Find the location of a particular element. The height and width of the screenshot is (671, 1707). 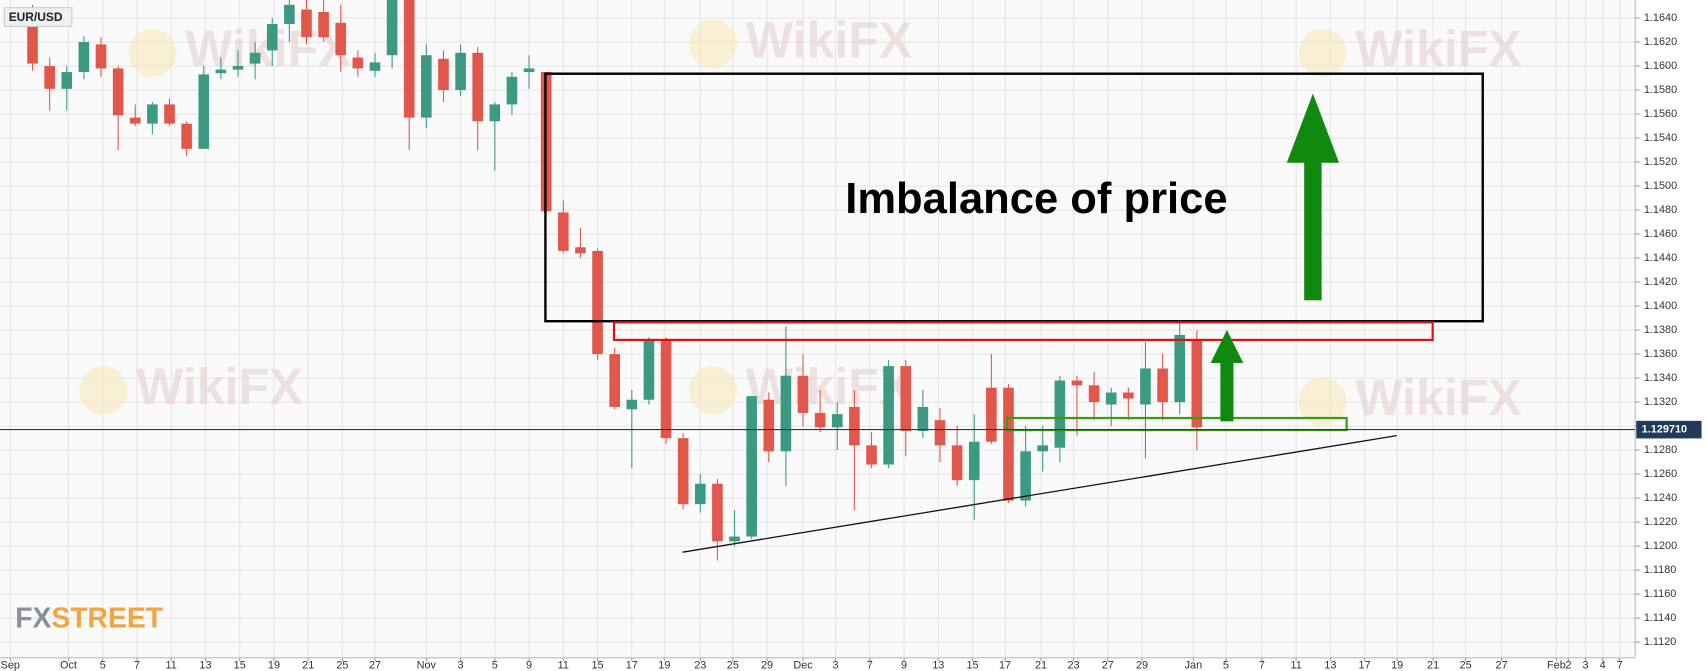

y-tick-label: 1.1580 is located at coordinates (1660, 90).